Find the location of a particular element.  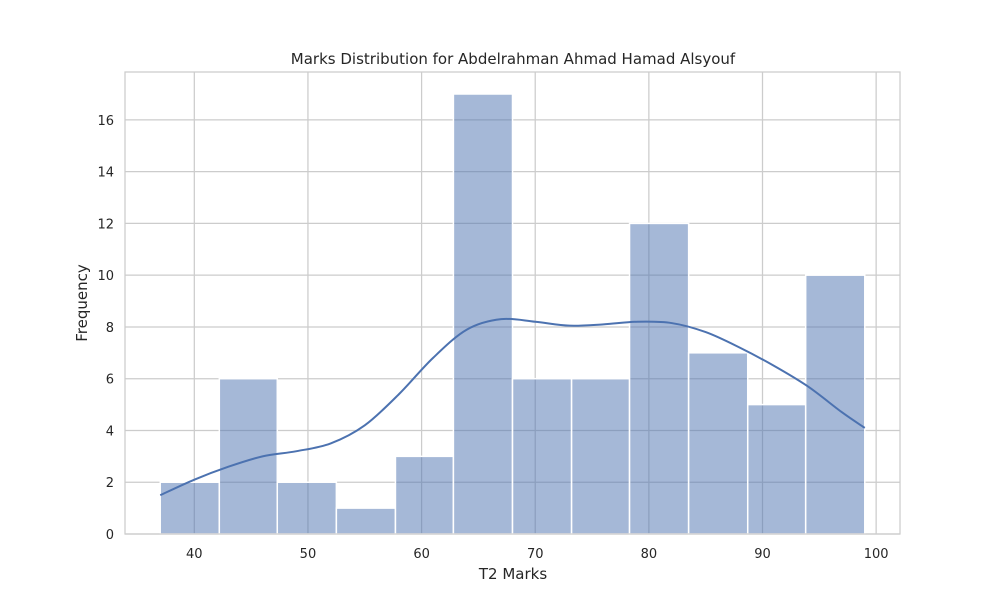

x-tick-label-1: 50 is located at coordinates (308, 554).